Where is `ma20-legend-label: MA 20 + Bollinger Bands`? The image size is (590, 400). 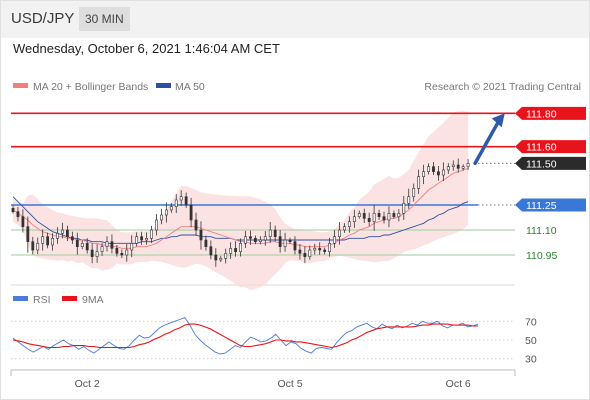
ma20-legend-label: MA 20 + Bollinger Bands is located at coordinates (90, 87).